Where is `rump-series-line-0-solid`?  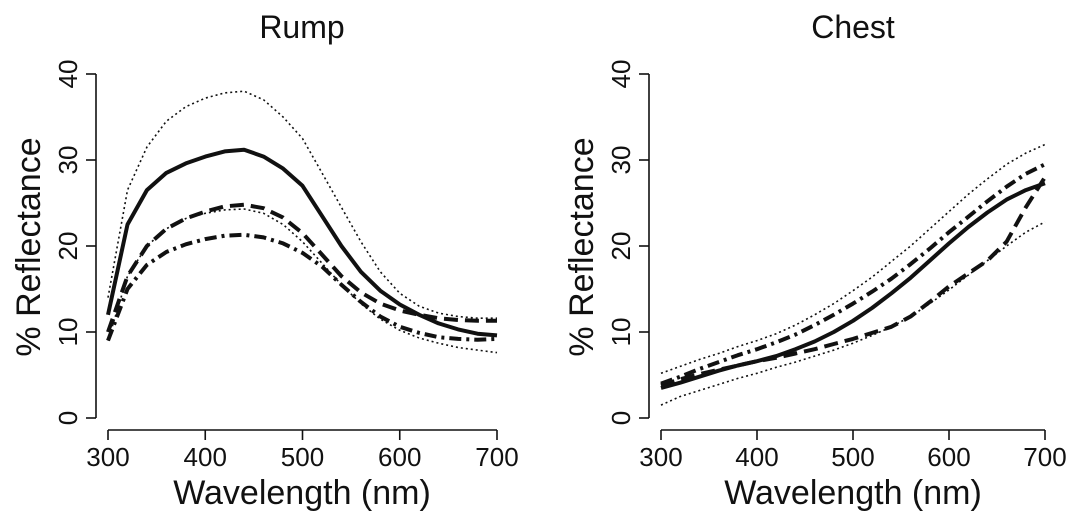 rump-series-line-0-solid is located at coordinates (302, 242).